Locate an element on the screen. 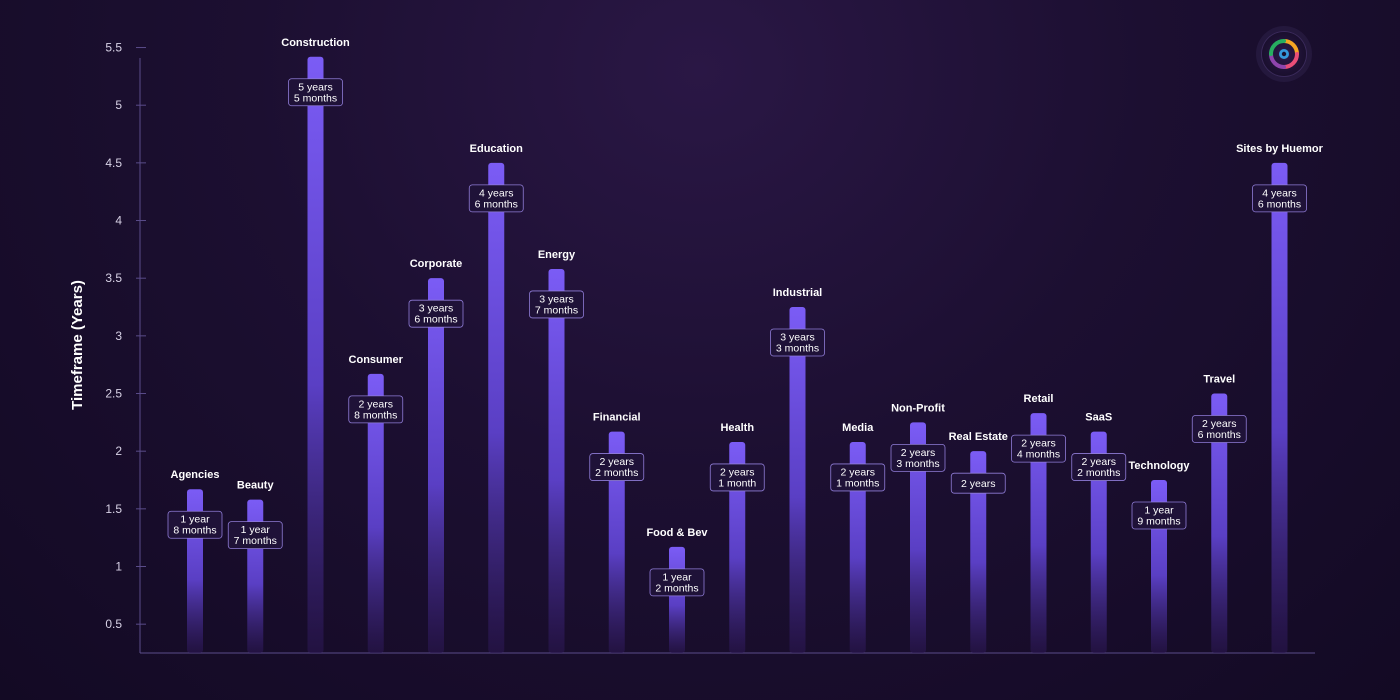 This screenshot has width=1400, height=700. category-label: Consumer is located at coordinates (376, 360).